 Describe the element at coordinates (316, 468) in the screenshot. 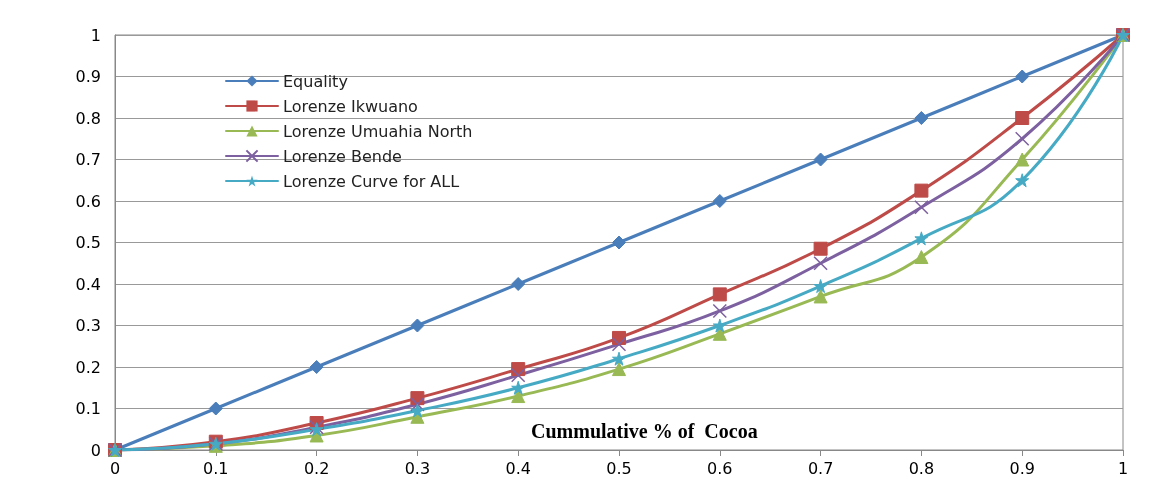

I see `x-tick-label: 0.2` at that location.